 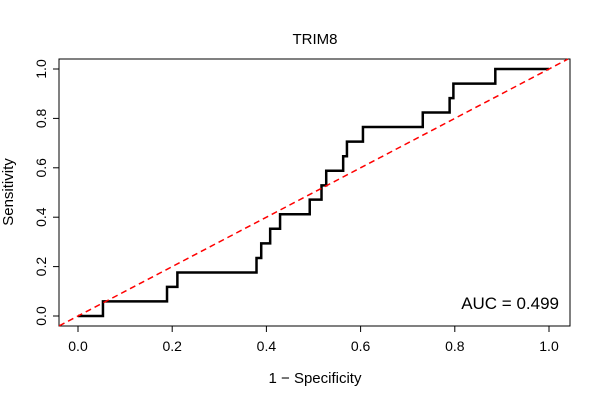 I want to click on x-axis-label: 1 − Specificity, so click(x=315, y=378).